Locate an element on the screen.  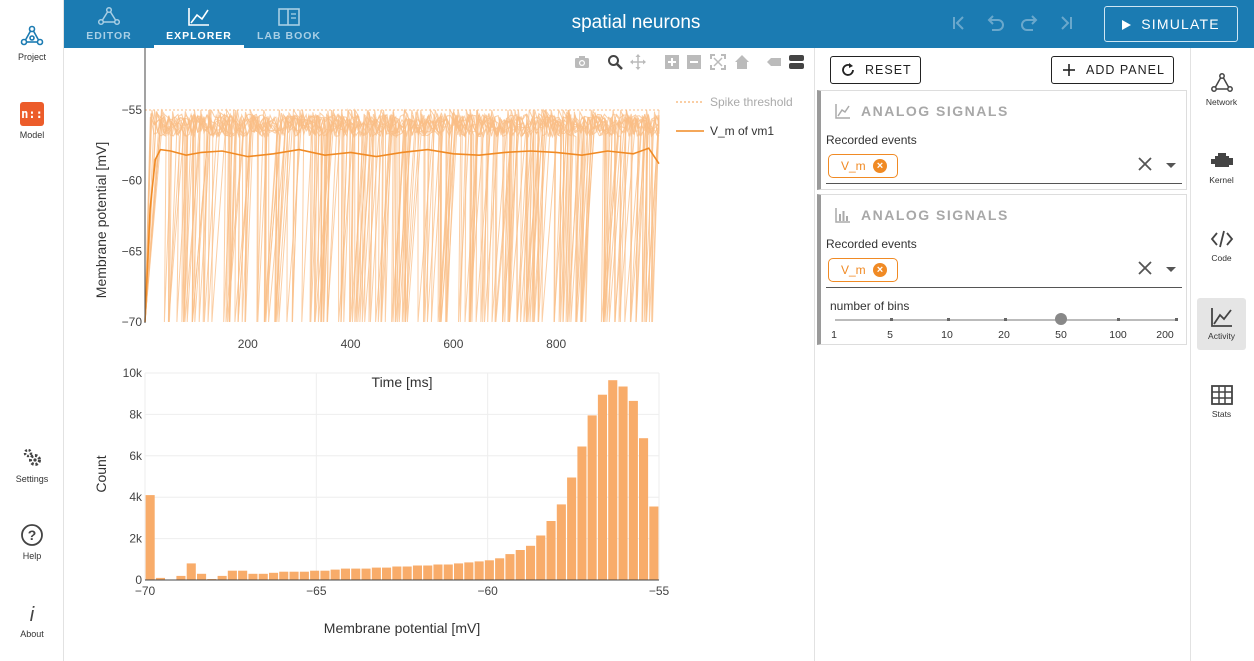
spike-lines-icon is located at coordinates (774, 62).